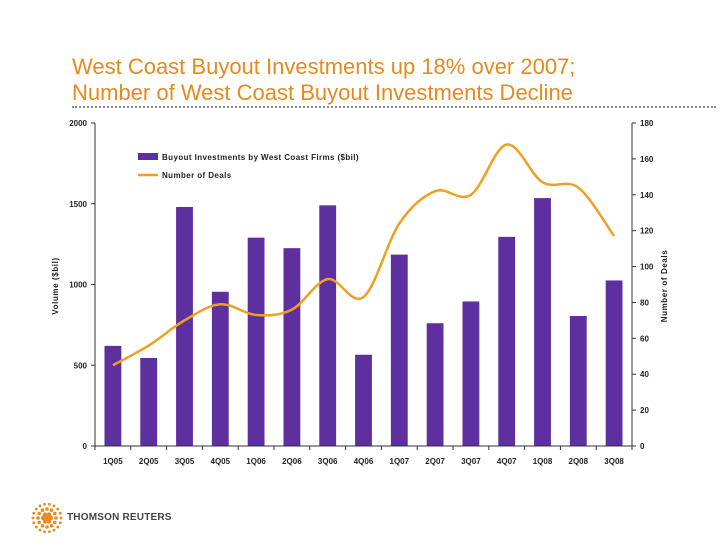  I want to click on left-tick-label: 500, so click(81, 365).